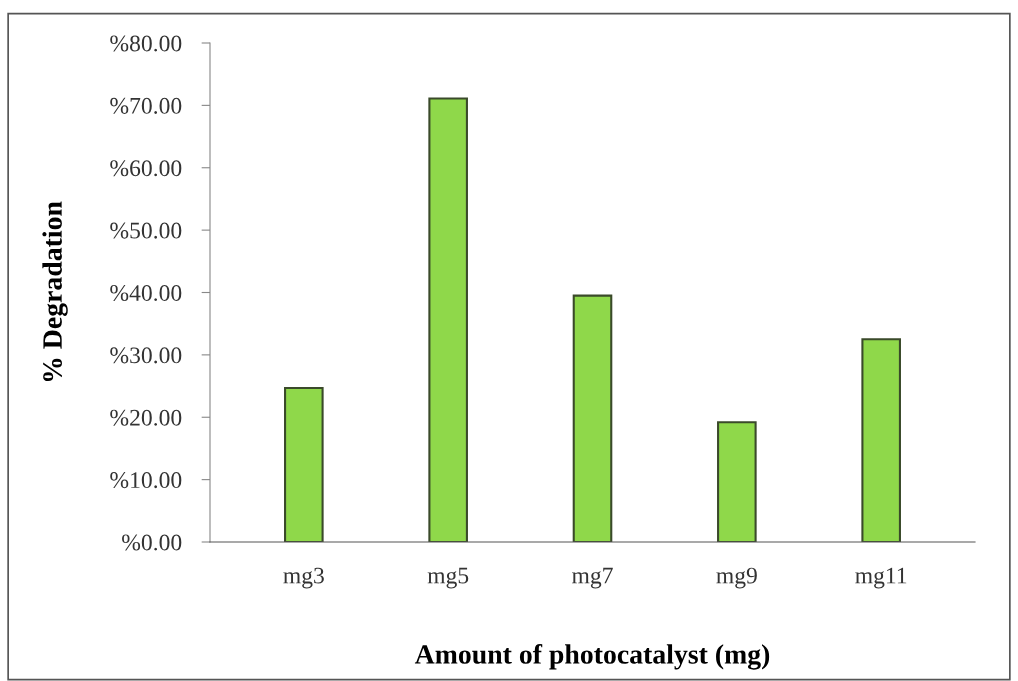 The height and width of the screenshot is (681, 1018). What do you see at coordinates (146, 293) in the screenshot?
I see `y-tick-label: %40.00` at bounding box center [146, 293].